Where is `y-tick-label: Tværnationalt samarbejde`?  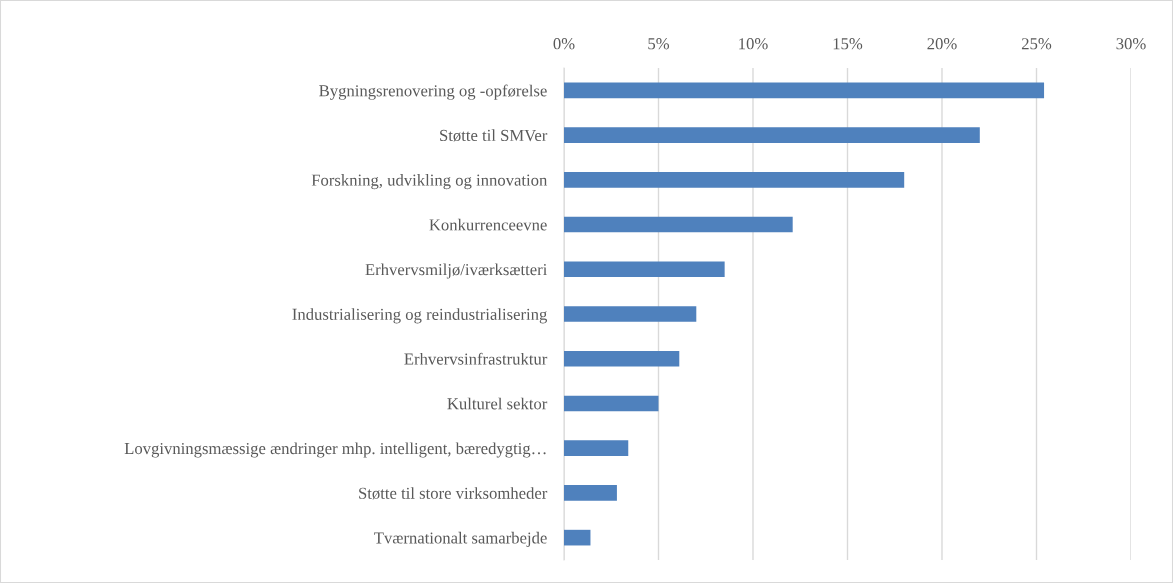
y-tick-label: Tværnationalt samarbejde is located at coordinates (460, 539).